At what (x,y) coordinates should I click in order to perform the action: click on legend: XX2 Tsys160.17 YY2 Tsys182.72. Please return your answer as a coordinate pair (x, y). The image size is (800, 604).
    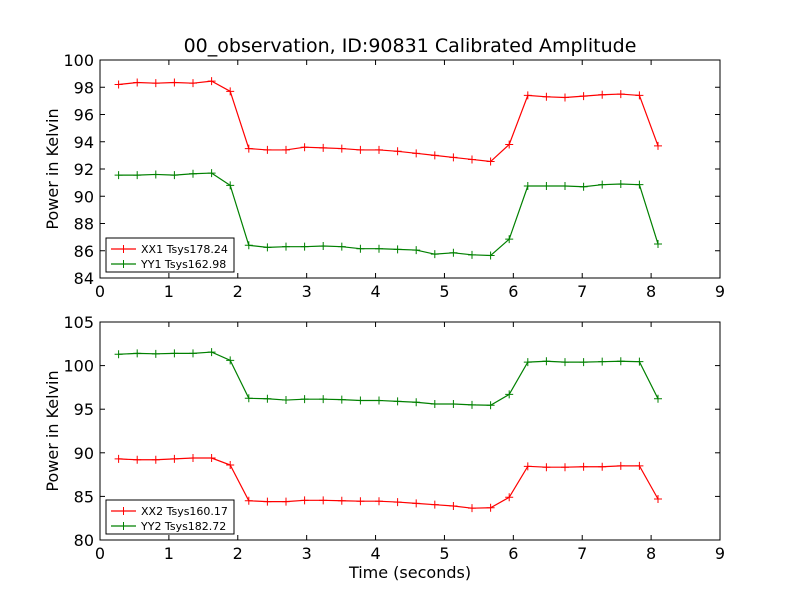
    Looking at the image, I should click on (170, 517).